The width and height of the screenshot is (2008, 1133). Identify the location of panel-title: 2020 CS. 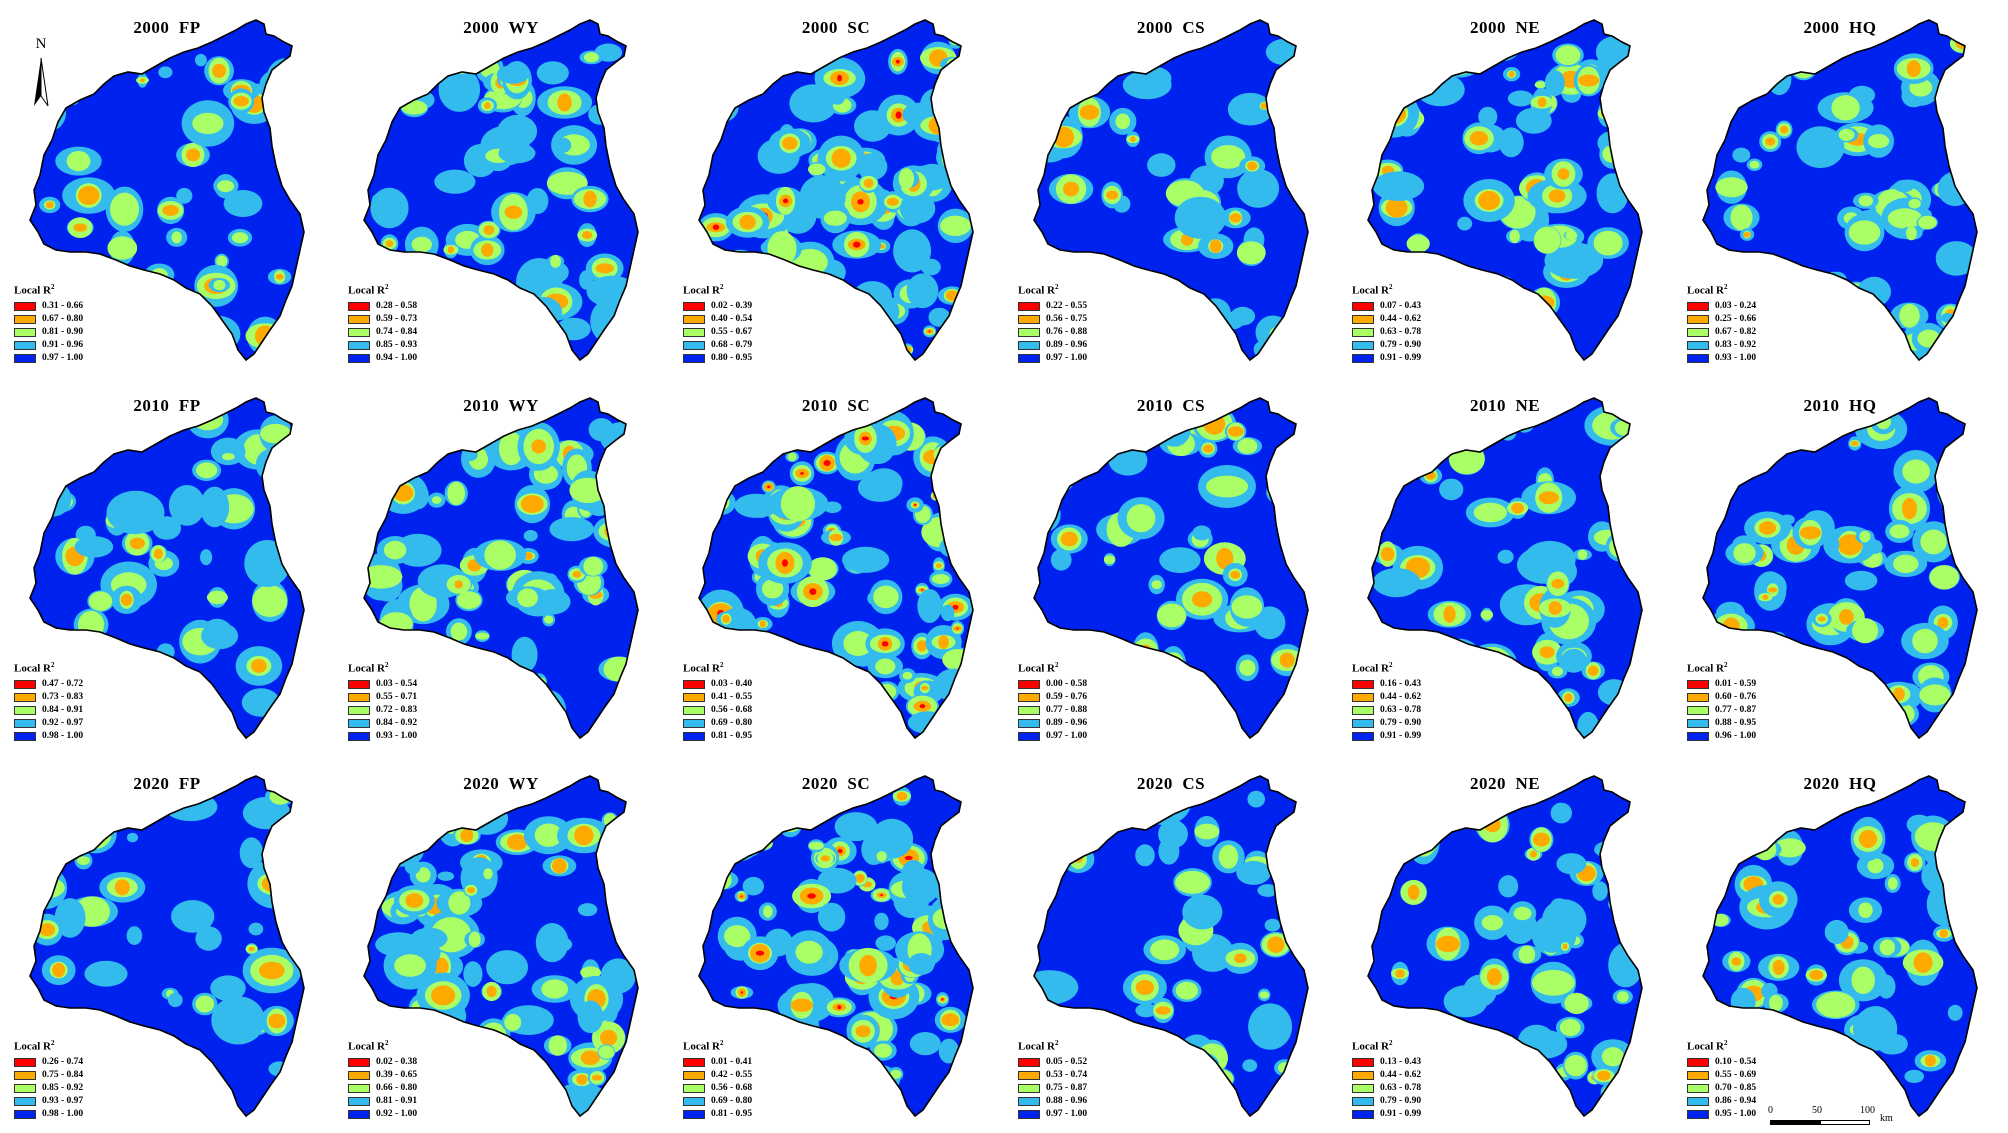
(1171, 783).